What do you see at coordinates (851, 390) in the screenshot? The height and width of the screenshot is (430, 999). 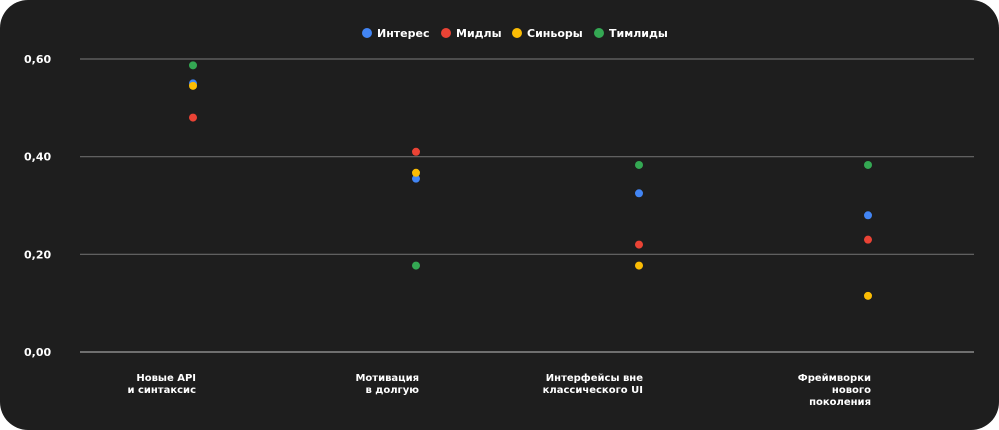 I see `x-category-label-line: нового` at bounding box center [851, 390].